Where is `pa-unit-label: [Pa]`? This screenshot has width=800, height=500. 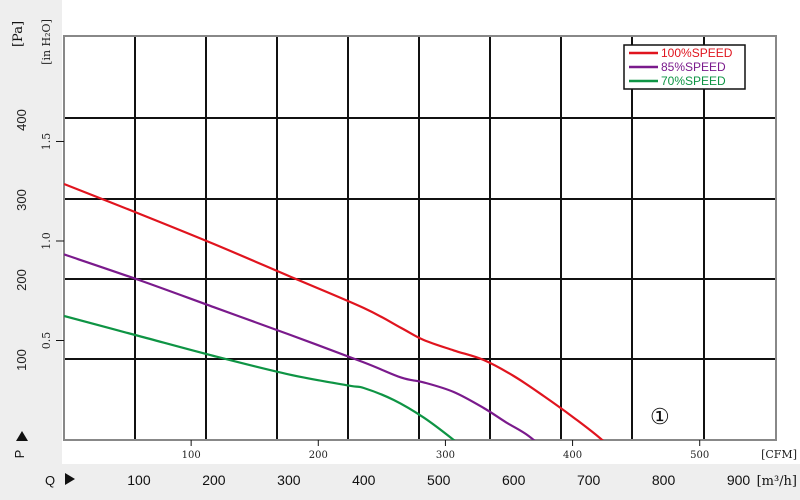 pa-unit-label: [Pa] is located at coordinates (18, 34).